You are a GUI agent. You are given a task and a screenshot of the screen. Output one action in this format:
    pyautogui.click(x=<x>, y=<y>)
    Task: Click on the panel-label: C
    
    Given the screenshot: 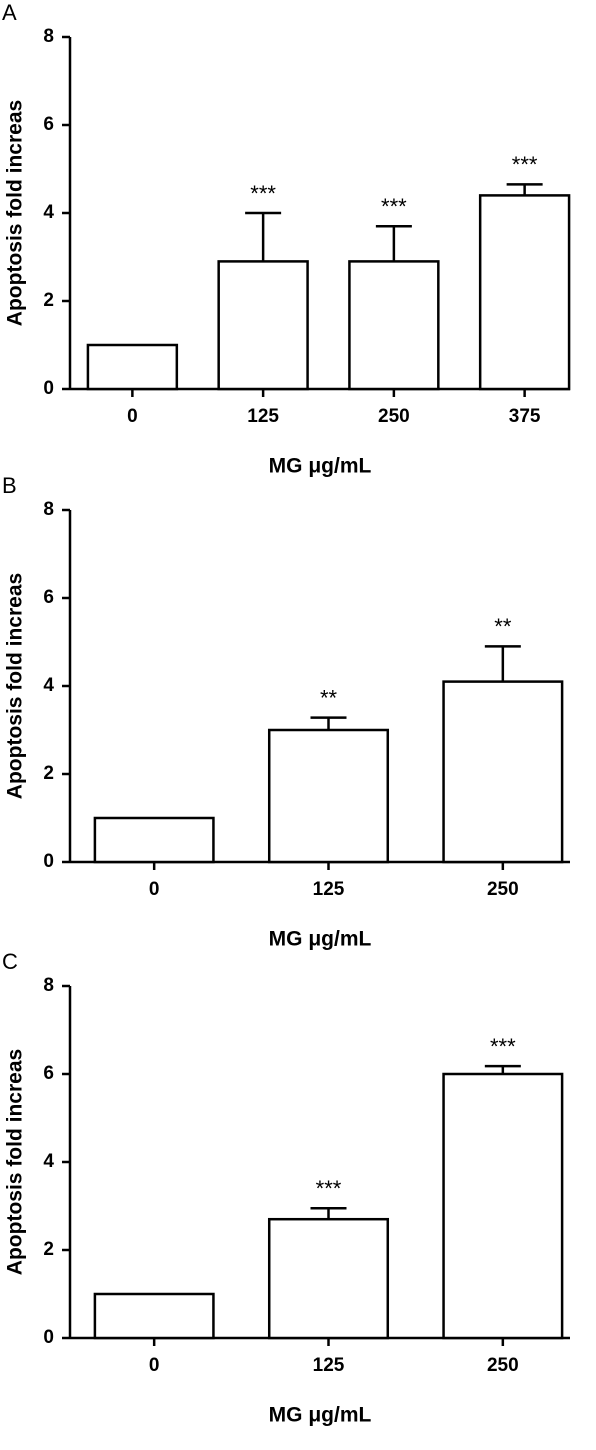 What is the action you would take?
    pyautogui.click(x=10, y=961)
    